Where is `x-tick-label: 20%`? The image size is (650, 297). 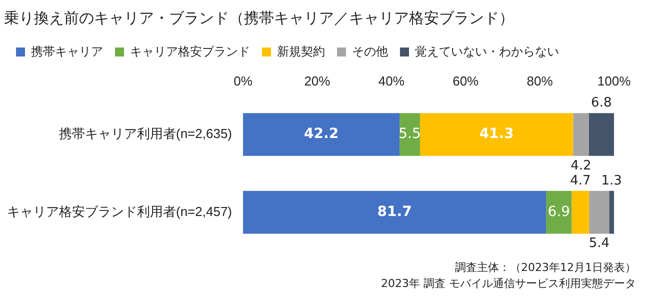
x-tick-label: 20% is located at coordinates (317, 80).